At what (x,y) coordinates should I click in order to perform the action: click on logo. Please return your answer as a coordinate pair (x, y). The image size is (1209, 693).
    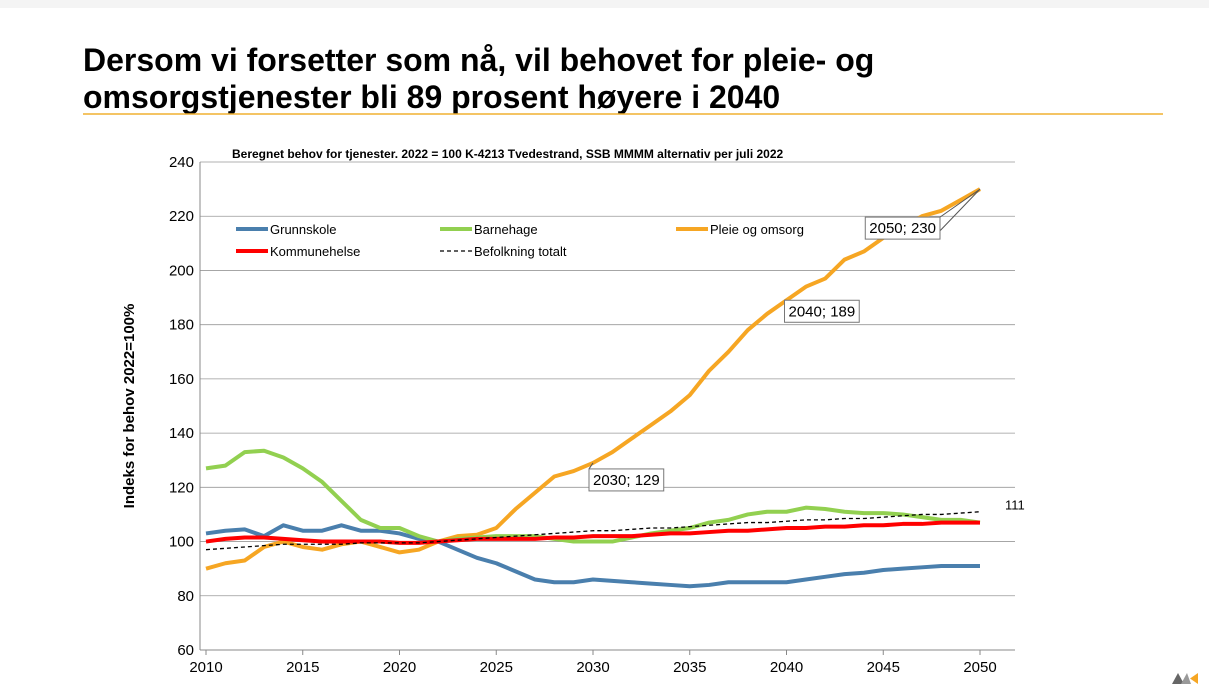
    Looking at the image, I should click on (1185, 678).